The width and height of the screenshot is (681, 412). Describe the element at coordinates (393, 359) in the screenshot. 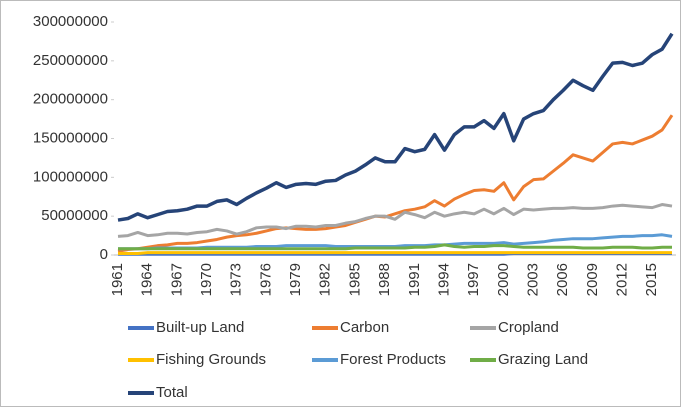

I see `legend-label: Forest Products` at that location.